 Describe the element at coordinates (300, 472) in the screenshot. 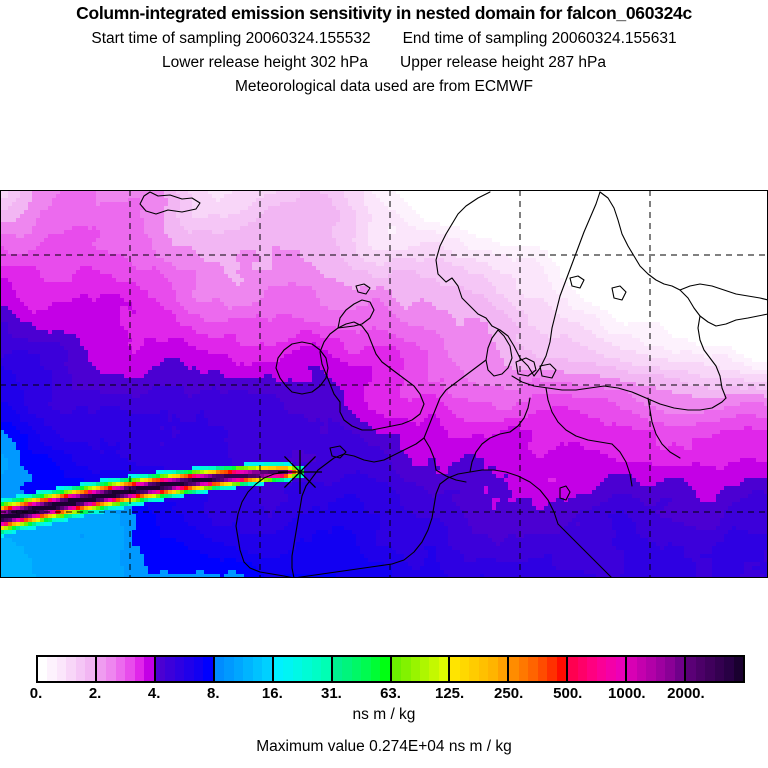

I see `release-site-marker` at that location.